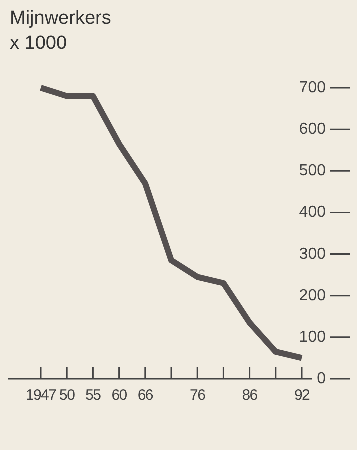  Describe the element at coordinates (302, 395) in the screenshot. I see `x-tick-label: 92` at that location.